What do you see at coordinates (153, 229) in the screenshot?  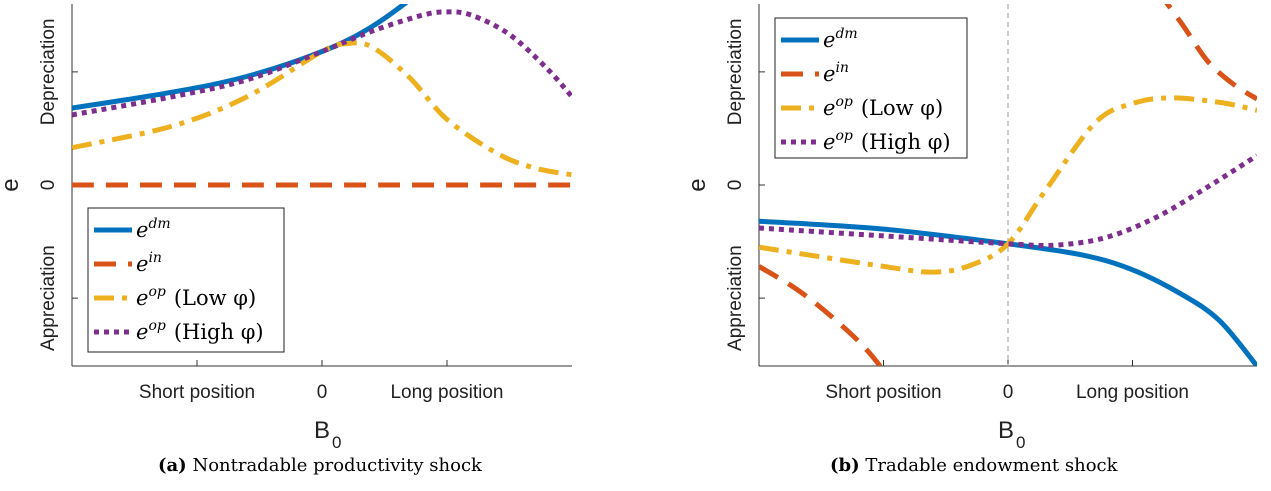 I see `legend-label-a-0: edm` at bounding box center [153, 229].